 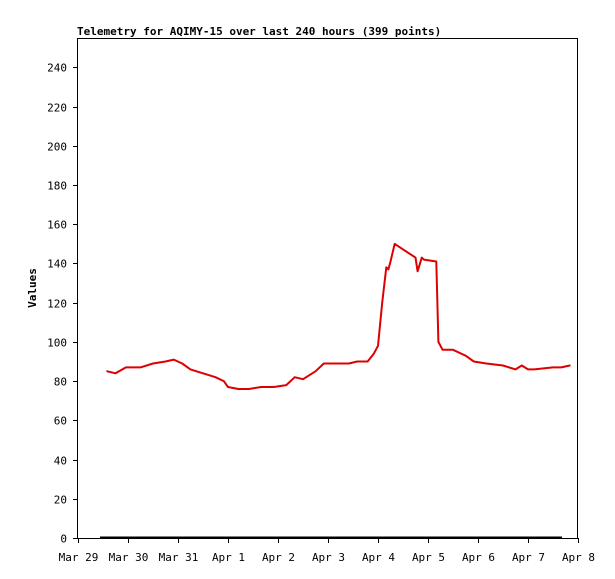 I want to click on y-tick-label: 60, so click(x=60, y=421).